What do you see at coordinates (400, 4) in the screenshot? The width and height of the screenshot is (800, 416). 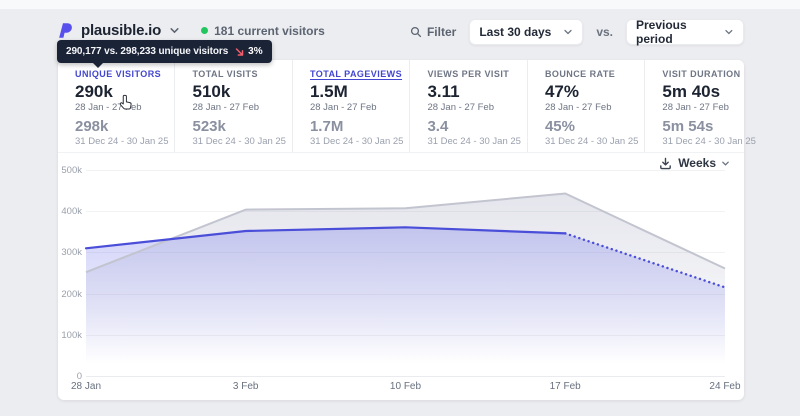 I see `top-strip` at bounding box center [400, 4].